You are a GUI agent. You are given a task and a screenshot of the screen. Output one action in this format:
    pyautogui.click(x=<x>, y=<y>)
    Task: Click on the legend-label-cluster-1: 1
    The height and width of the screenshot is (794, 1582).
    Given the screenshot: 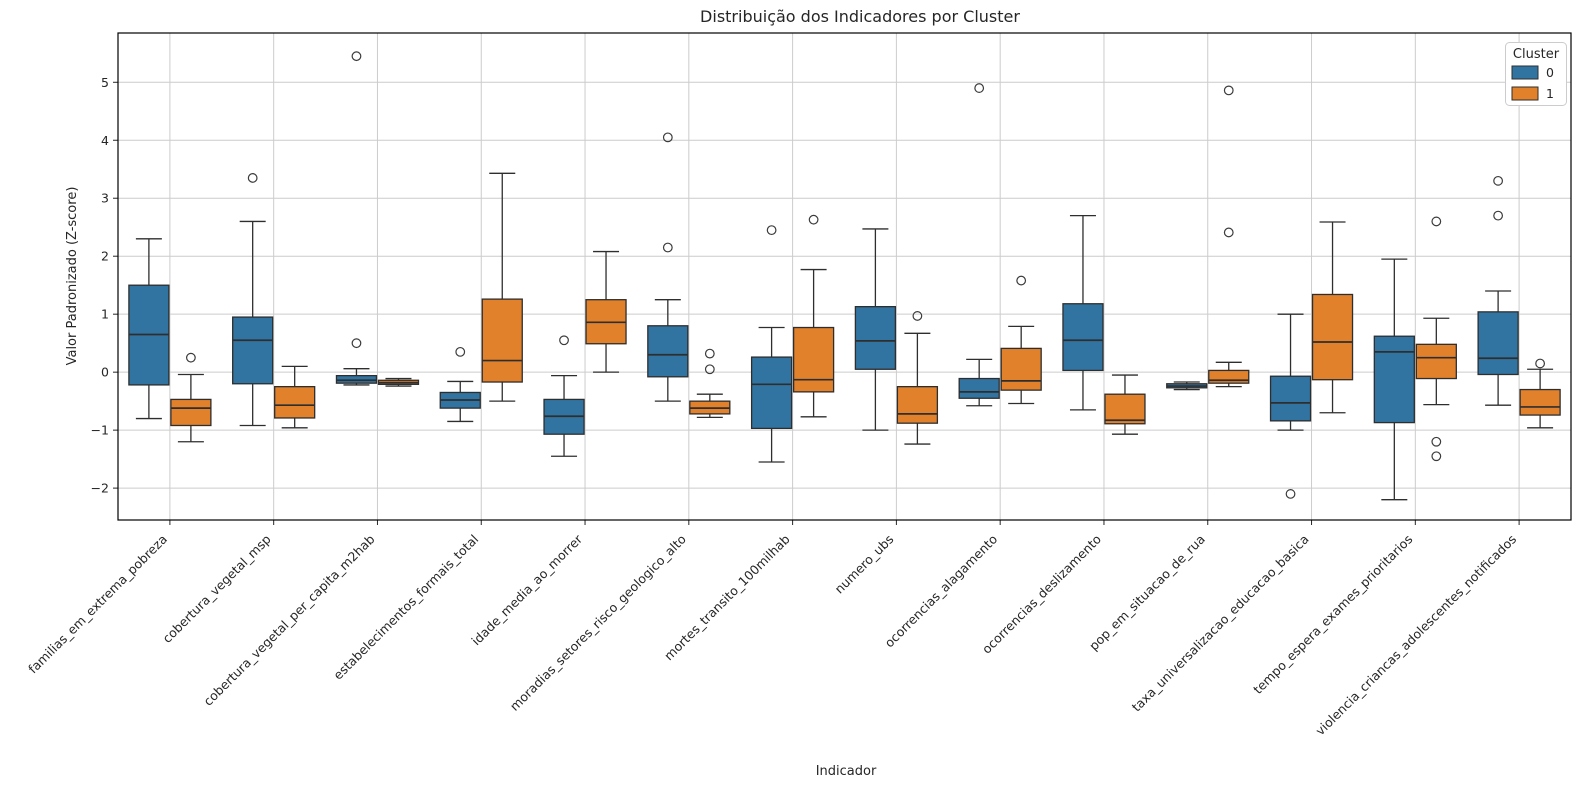 What is the action you would take?
    pyautogui.click(x=1550, y=93)
    